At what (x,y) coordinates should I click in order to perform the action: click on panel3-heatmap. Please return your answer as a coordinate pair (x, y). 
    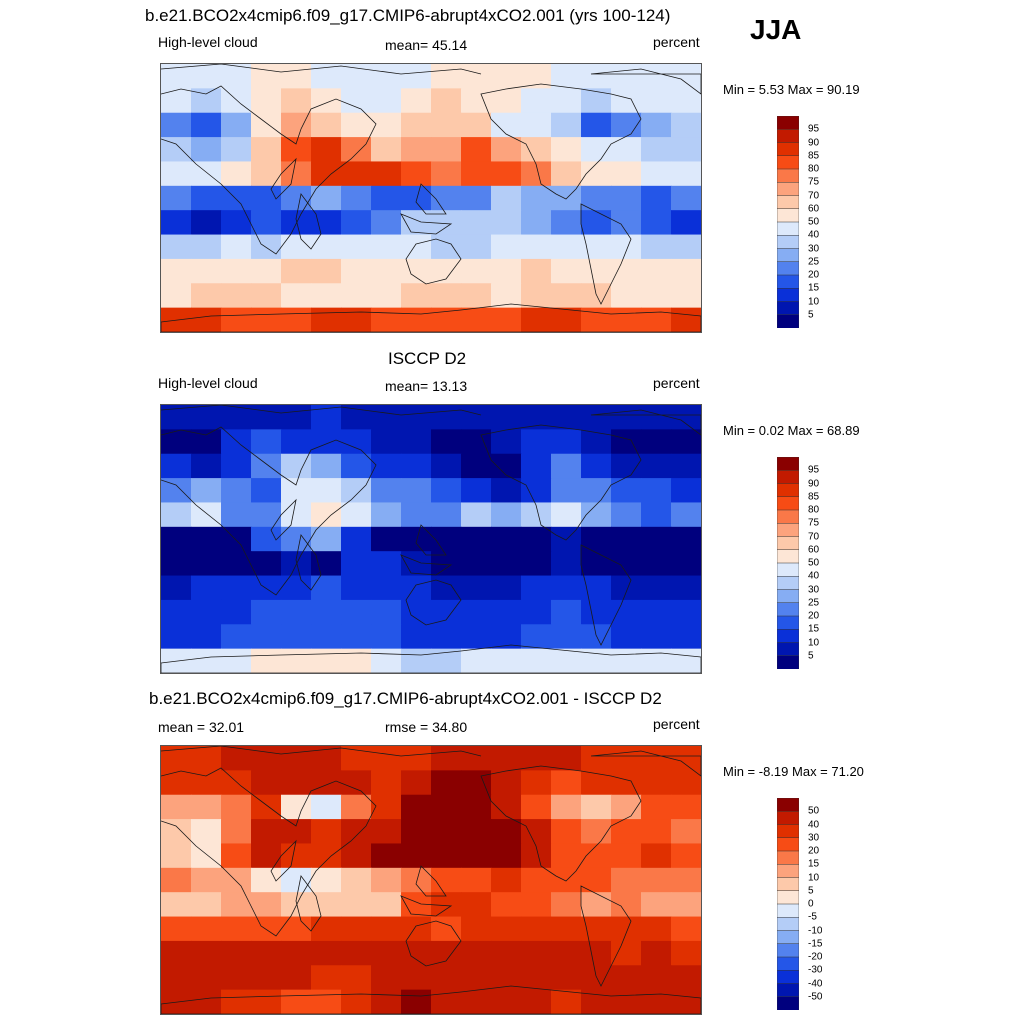
    Looking at the image, I should click on (431, 880).